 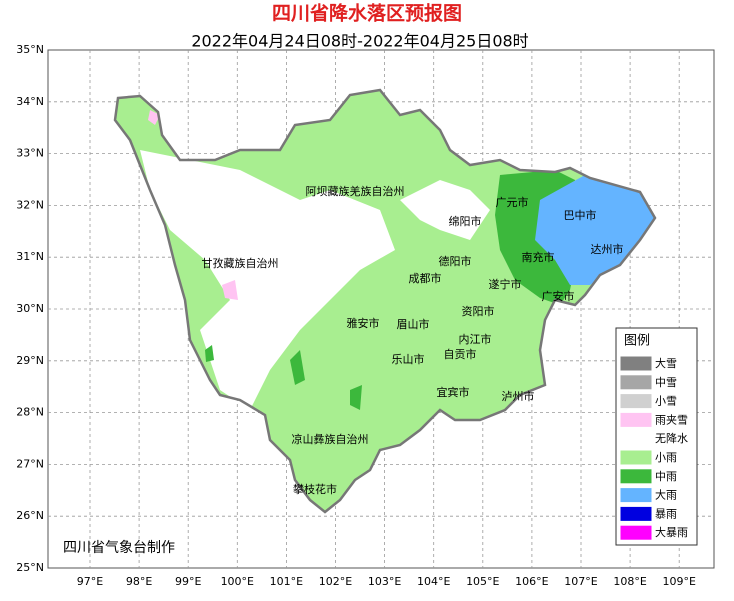 I want to click on lon-label: 101°E, so click(x=286, y=581).